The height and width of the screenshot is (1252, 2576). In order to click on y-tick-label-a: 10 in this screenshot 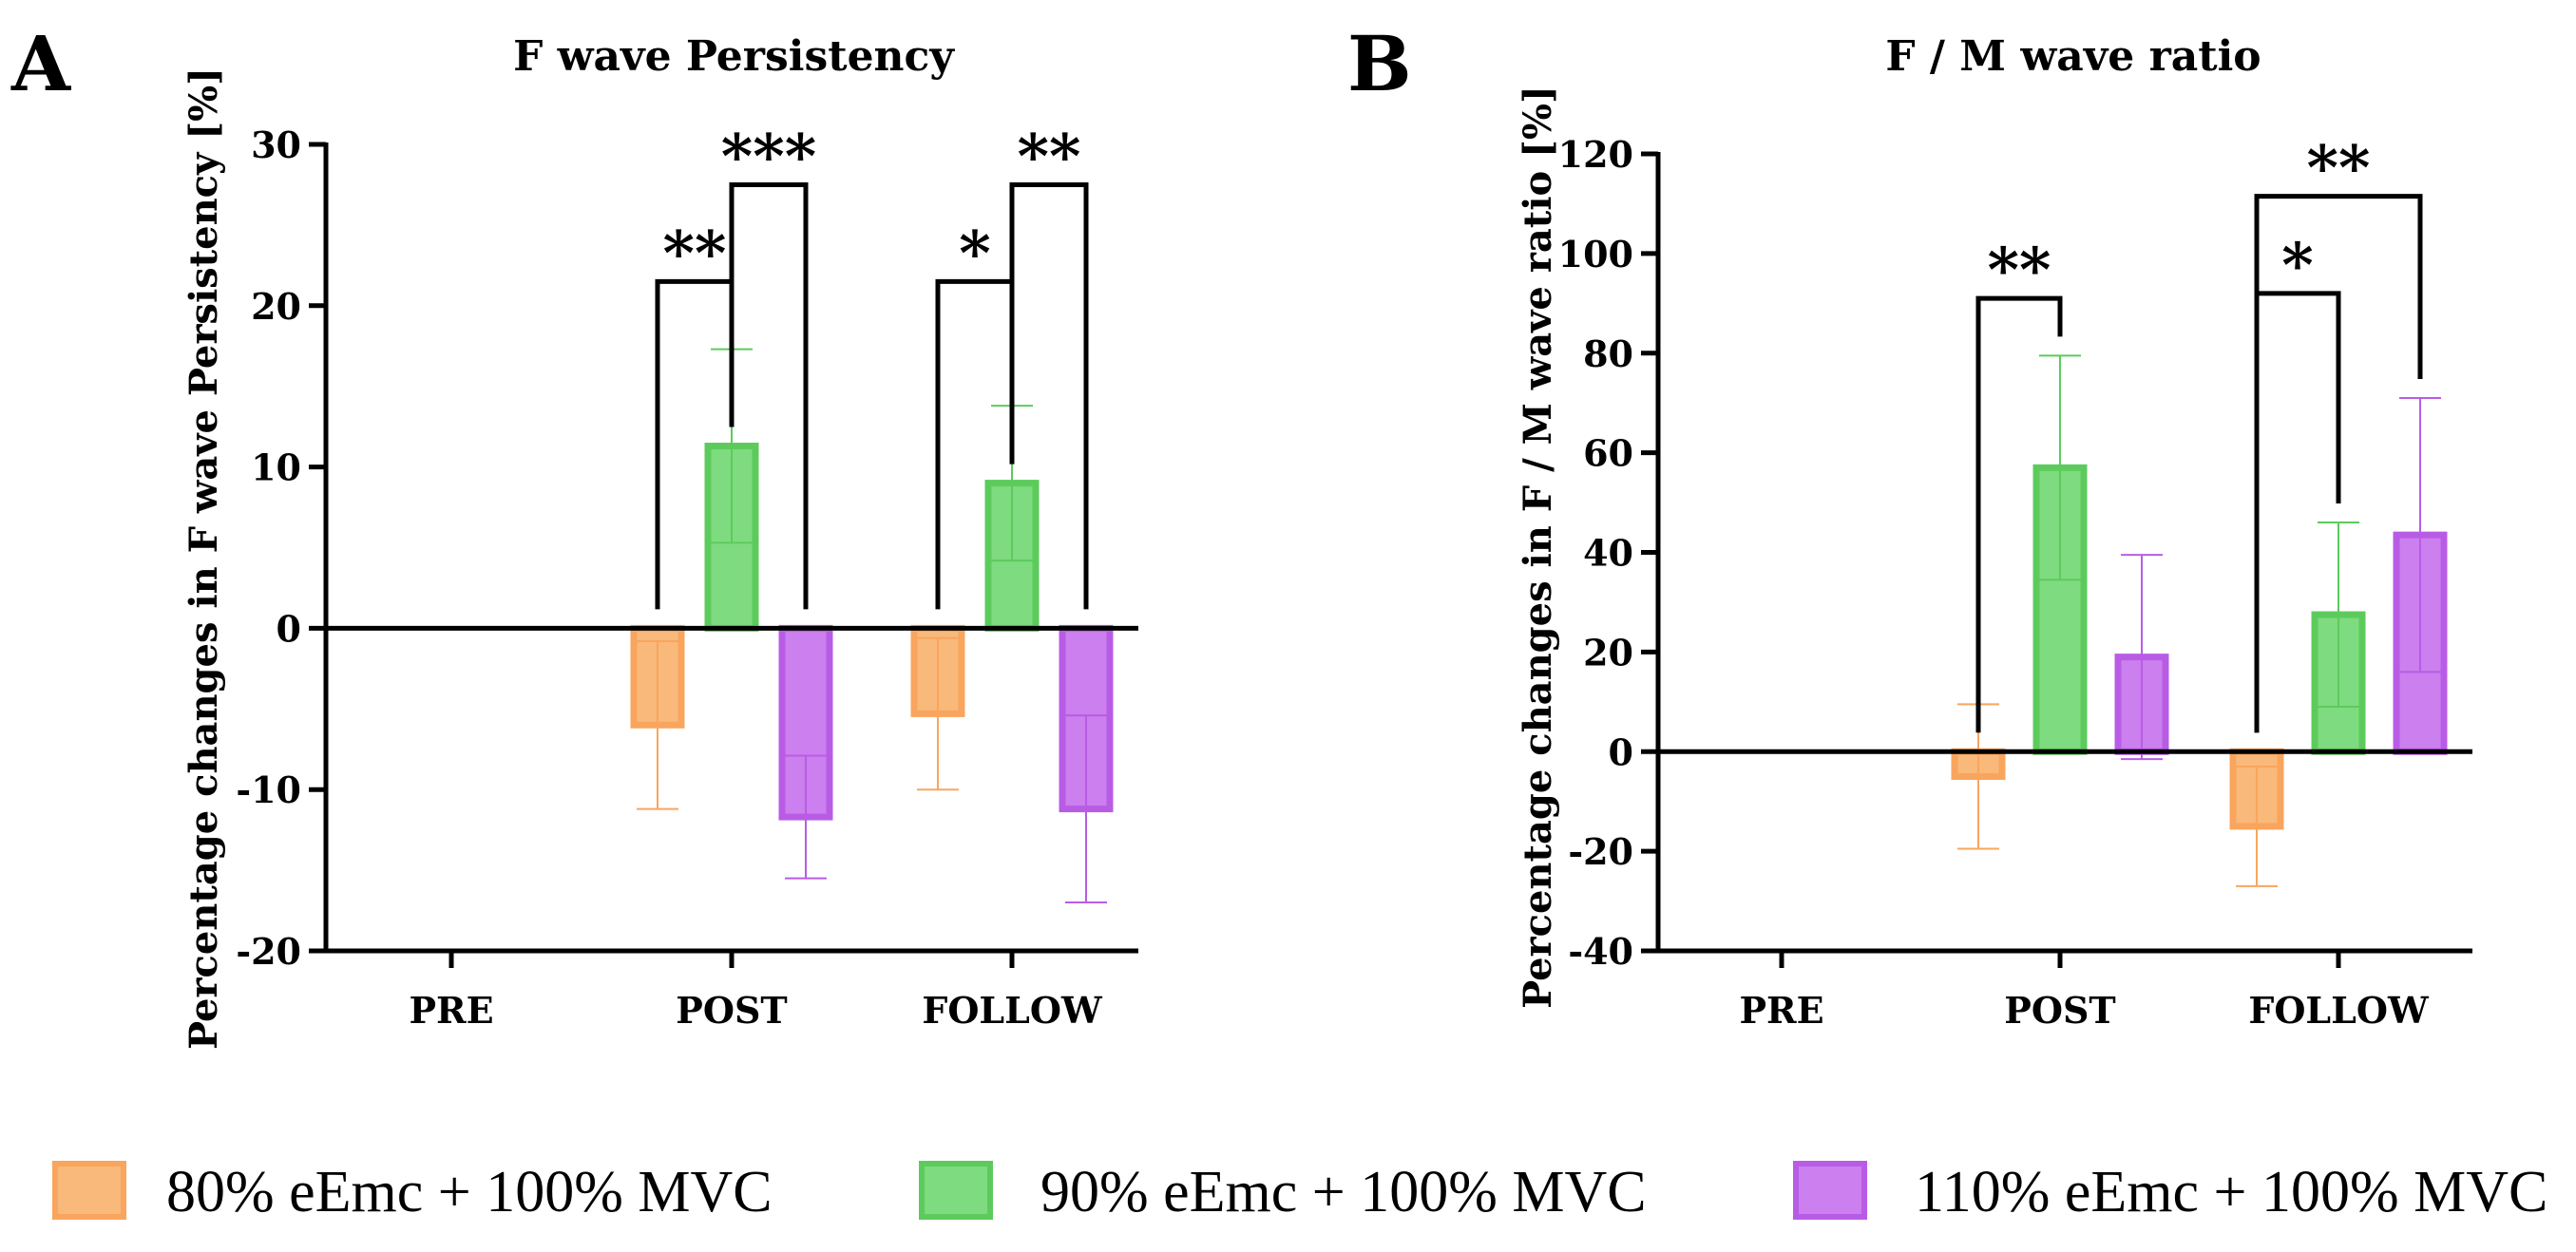, I will do `click(276, 467)`.